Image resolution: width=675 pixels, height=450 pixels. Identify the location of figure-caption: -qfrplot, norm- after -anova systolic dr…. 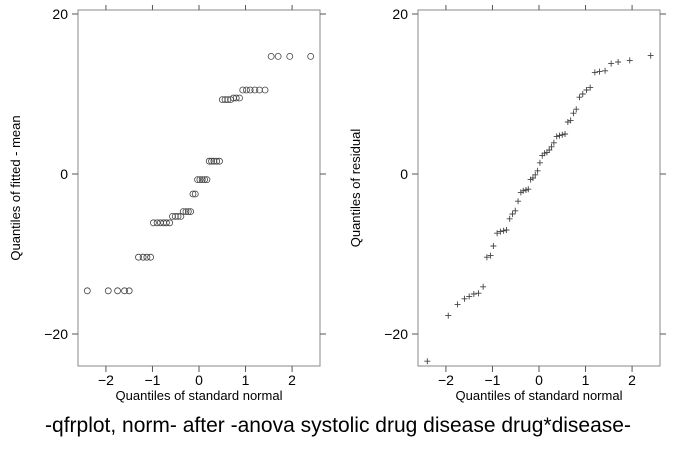
(338, 425).